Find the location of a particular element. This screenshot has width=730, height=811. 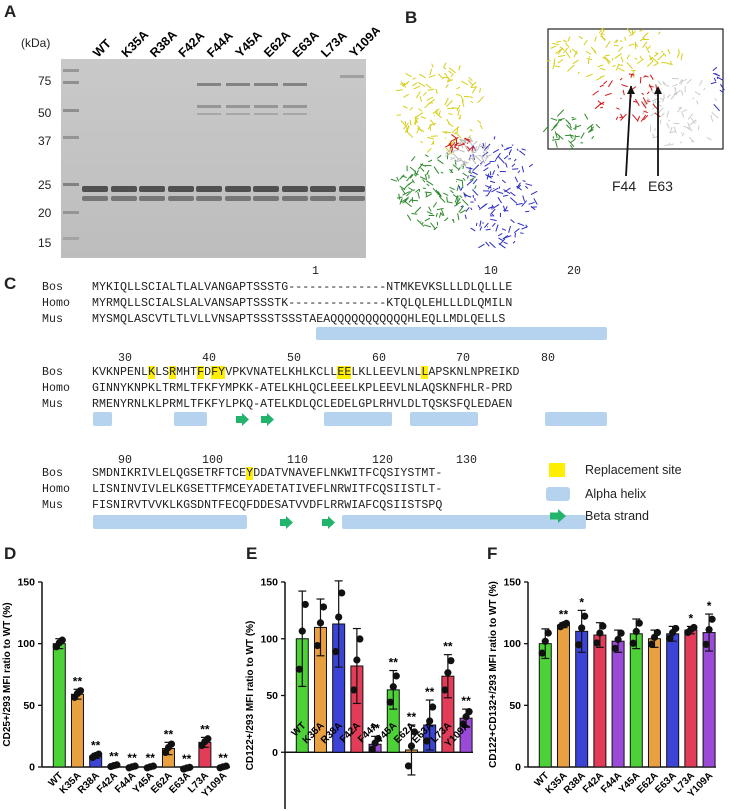

gel-image is located at coordinates (213, 158).